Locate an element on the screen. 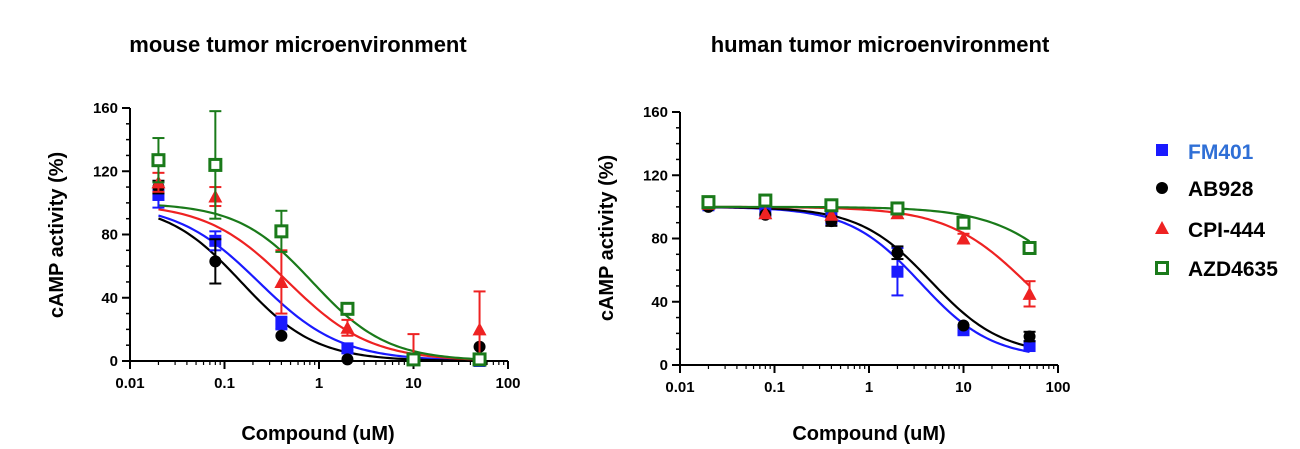 This screenshot has height=449, width=1300. human-chart-points is located at coordinates (869, 273).